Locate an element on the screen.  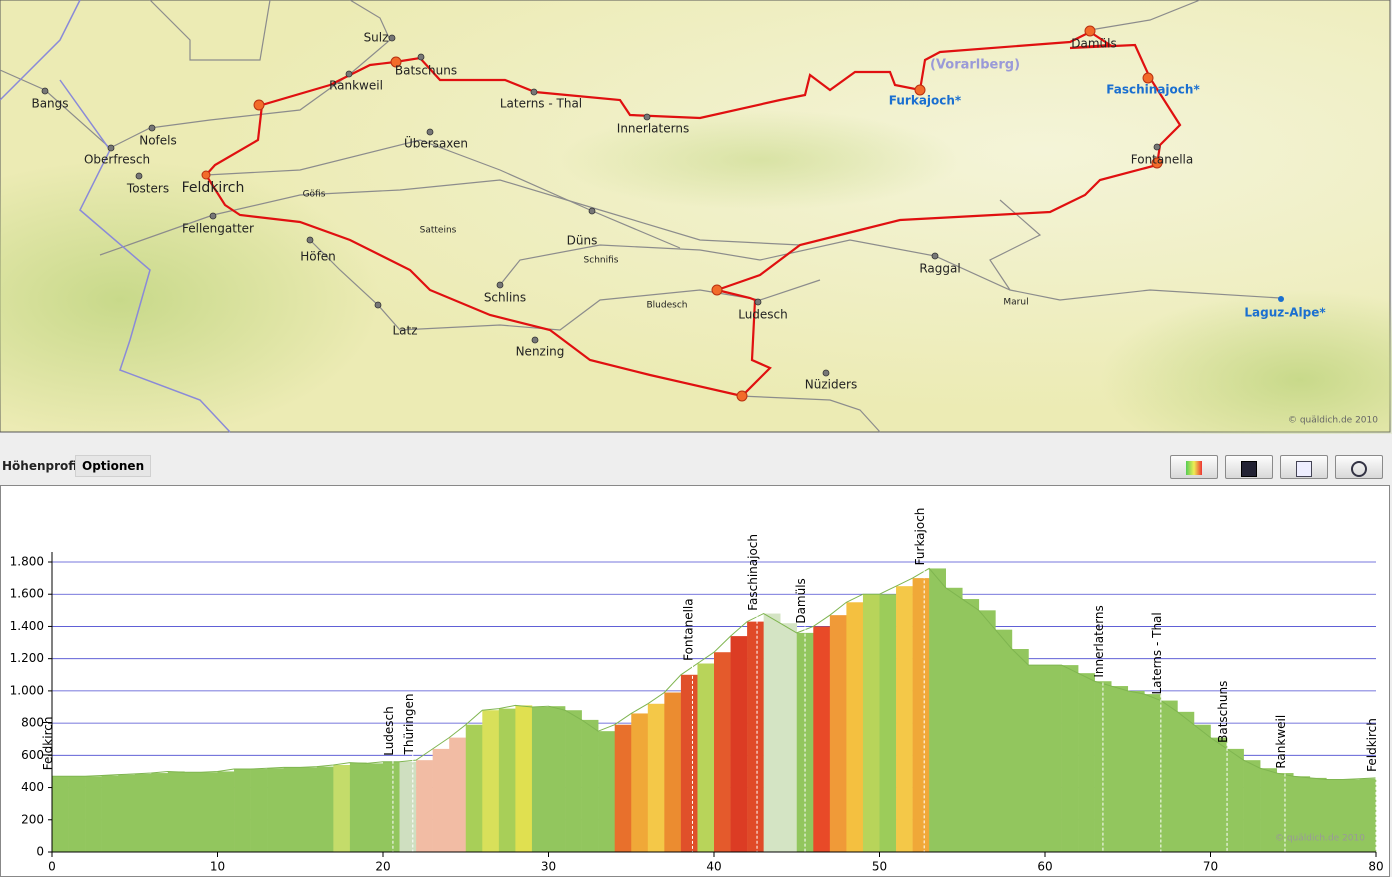
copyright: © quäldich.de 2010 is located at coordinates (1333, 421).